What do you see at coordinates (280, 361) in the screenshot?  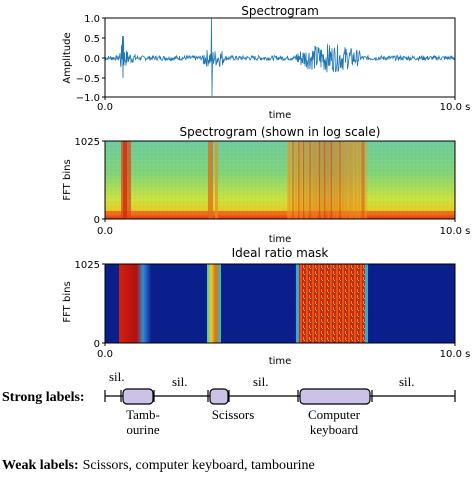 I see `mask-xlabel: time` at bounding box center [280, 361].